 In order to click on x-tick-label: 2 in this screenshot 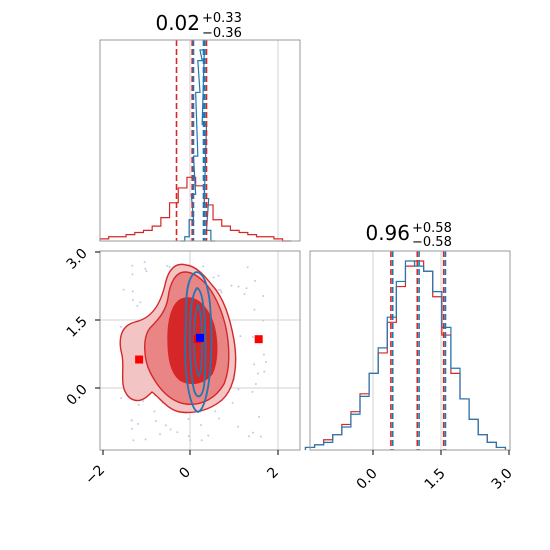, I will do `click(273, 473)`.